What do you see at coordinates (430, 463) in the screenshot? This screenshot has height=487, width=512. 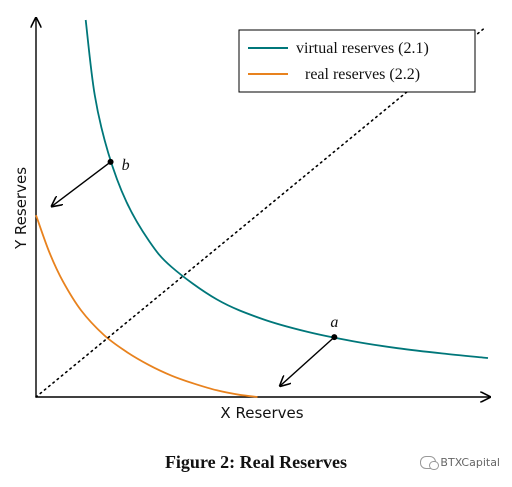 I see `wechat-icon` at bounding box center [430, 463].